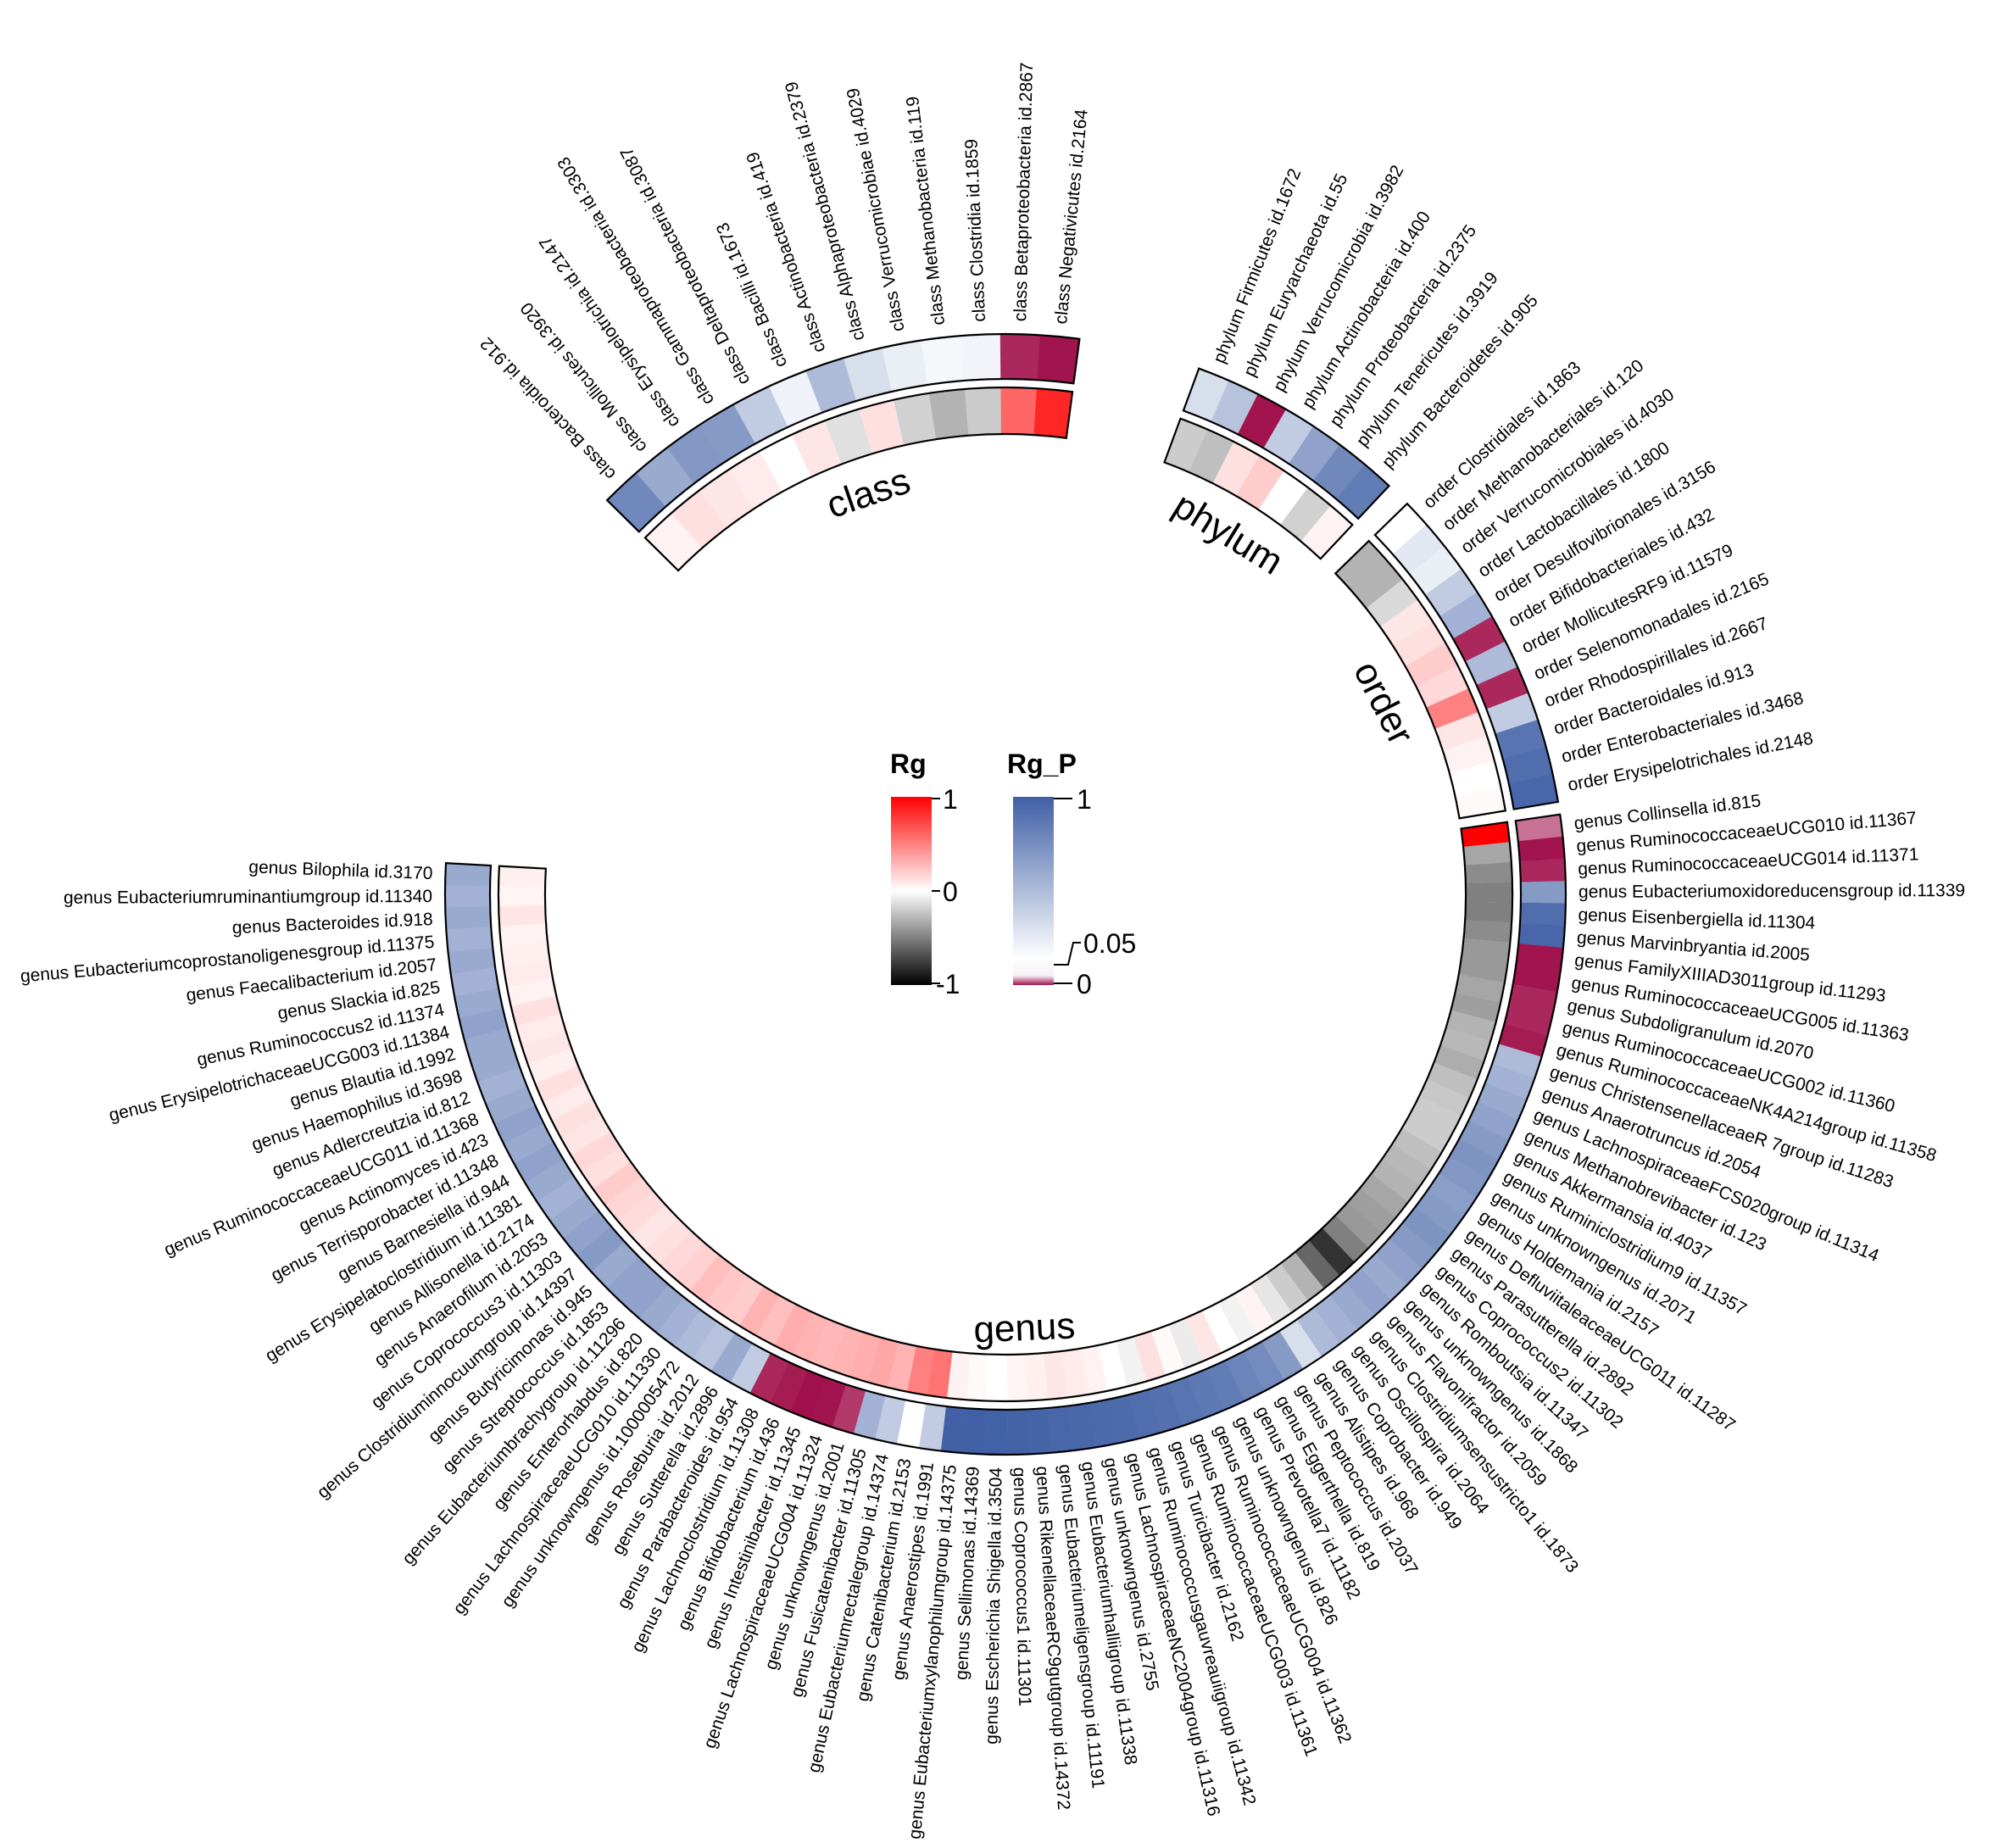 This screenshot has height=1848, width=2010. What do you see at coordinates (1033, 891) in the screenshot?
I see `legend-rg-p-colorbar` at bounding box center [1033, 891].